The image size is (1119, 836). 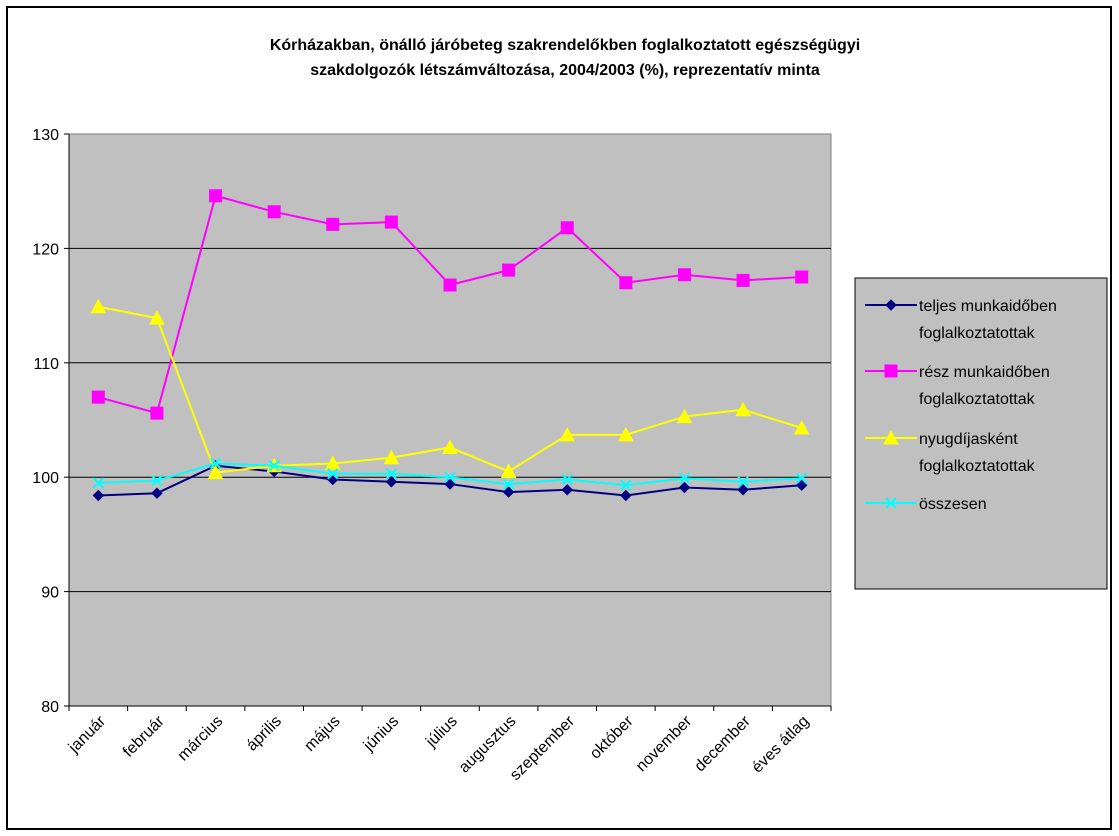 What do you see at coordinates (50, 593) in the screenshot?
I see `y-tick-label: 90` at bounding box center [50, 593].